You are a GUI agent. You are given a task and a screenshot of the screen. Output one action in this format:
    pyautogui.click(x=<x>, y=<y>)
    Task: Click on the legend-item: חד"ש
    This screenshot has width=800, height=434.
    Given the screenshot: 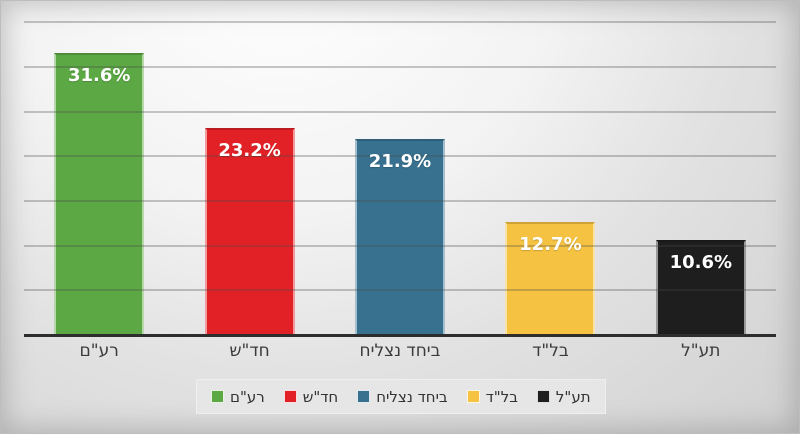 What is the action you would take?
    pyautogui.click(x=311, y=396)
    